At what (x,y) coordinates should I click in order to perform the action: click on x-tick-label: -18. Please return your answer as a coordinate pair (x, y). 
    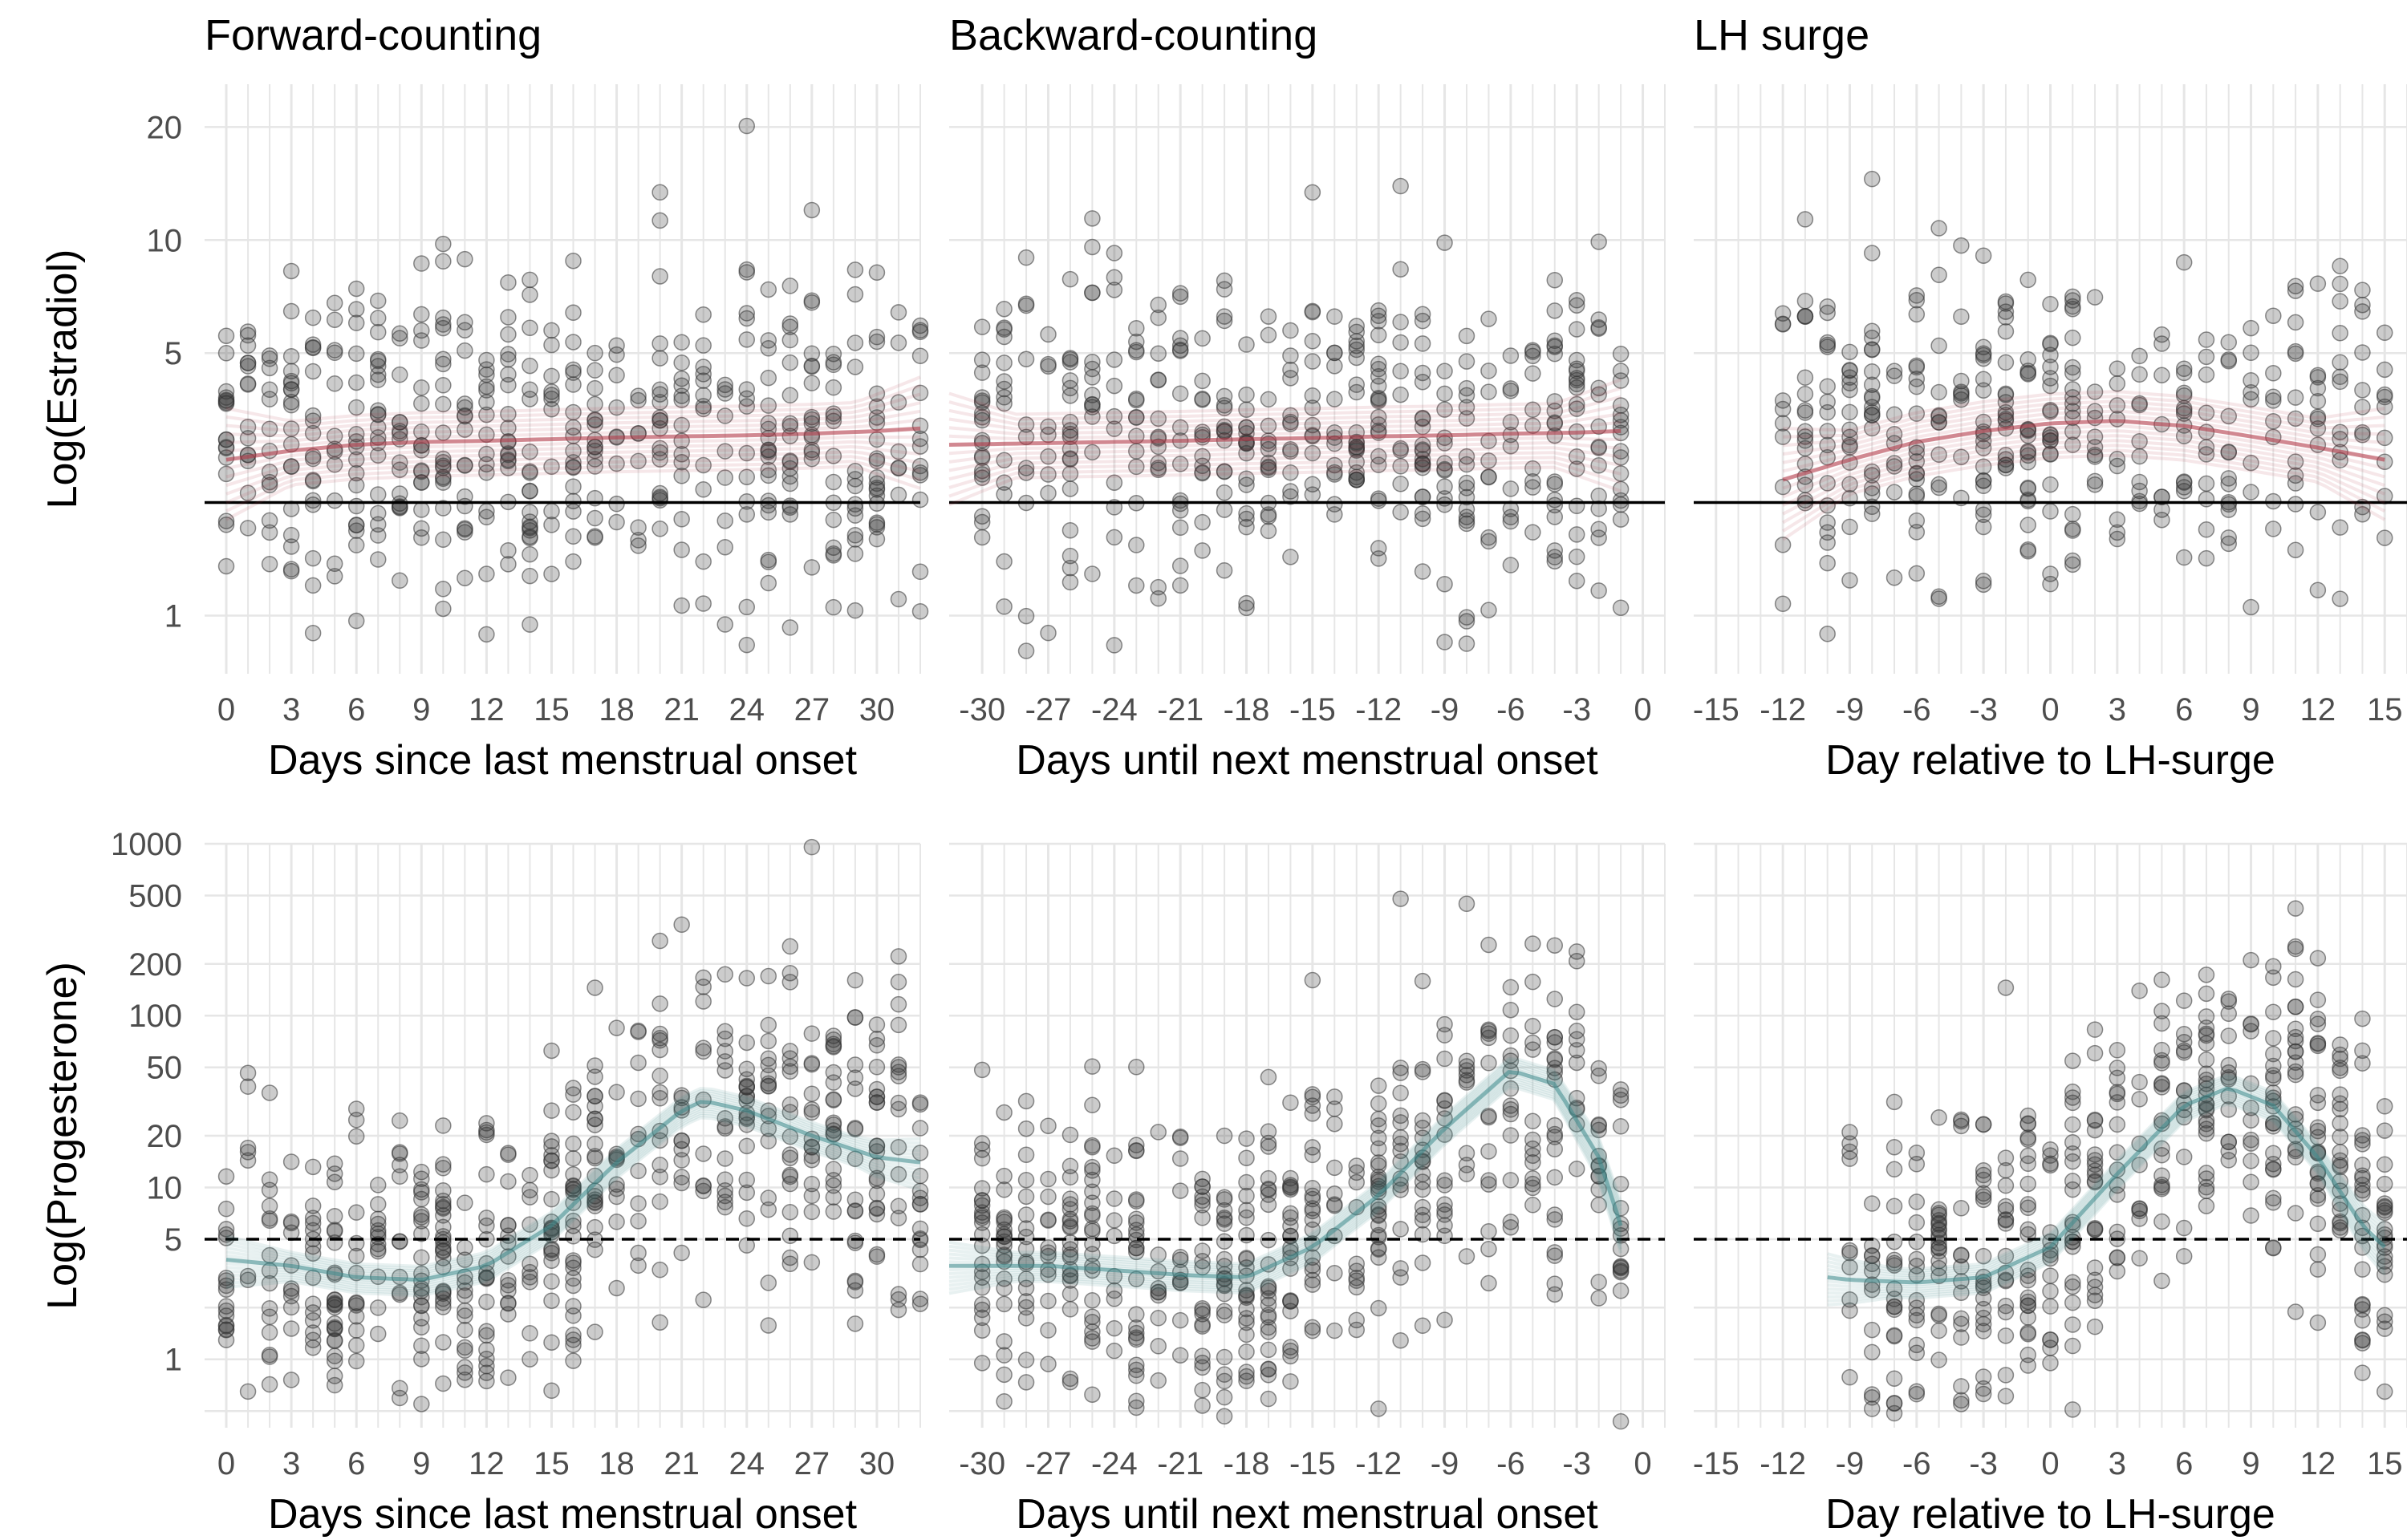
    Looking at the image, I should click on (1247, 1463).